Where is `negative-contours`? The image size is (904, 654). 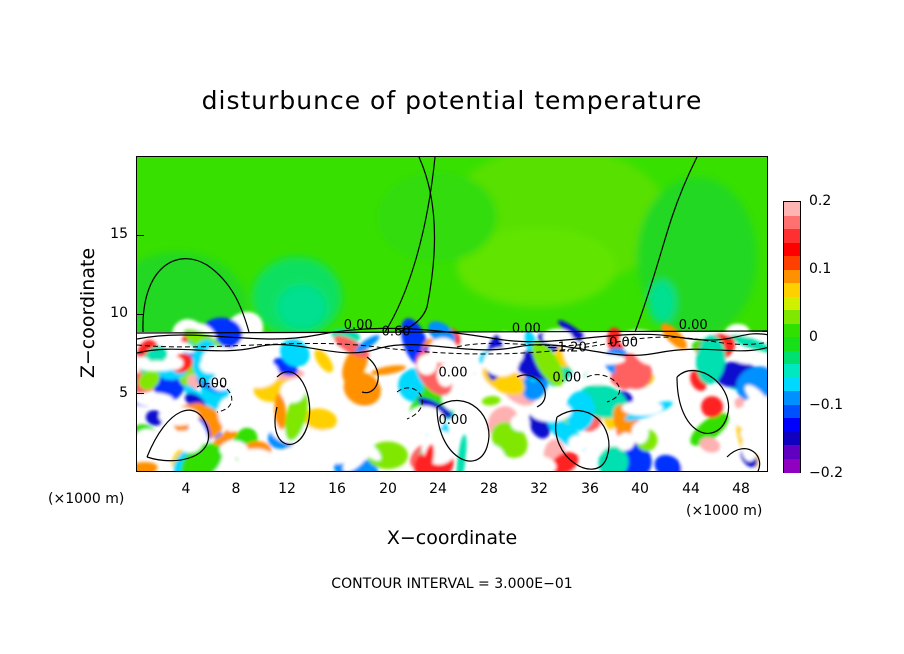
negative-contours is located at coordinates (452, 378).